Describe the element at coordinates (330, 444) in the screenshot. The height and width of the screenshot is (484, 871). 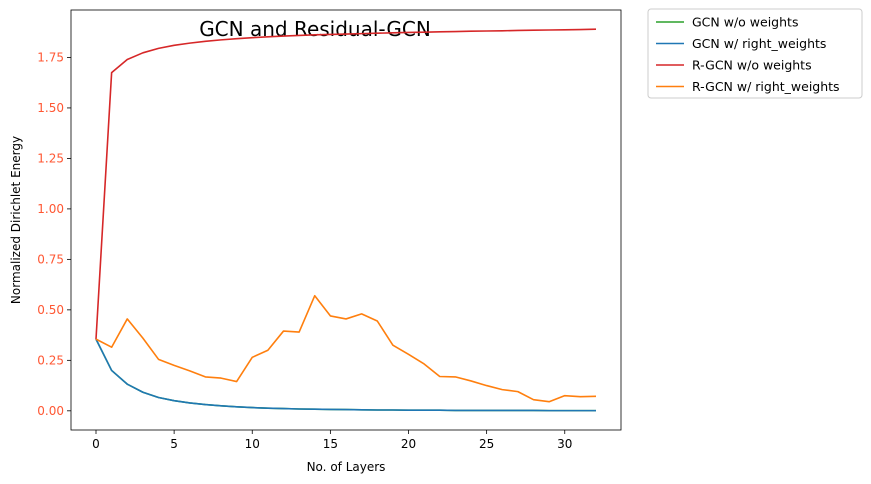
I see `x-tick-label: 15` at that location.